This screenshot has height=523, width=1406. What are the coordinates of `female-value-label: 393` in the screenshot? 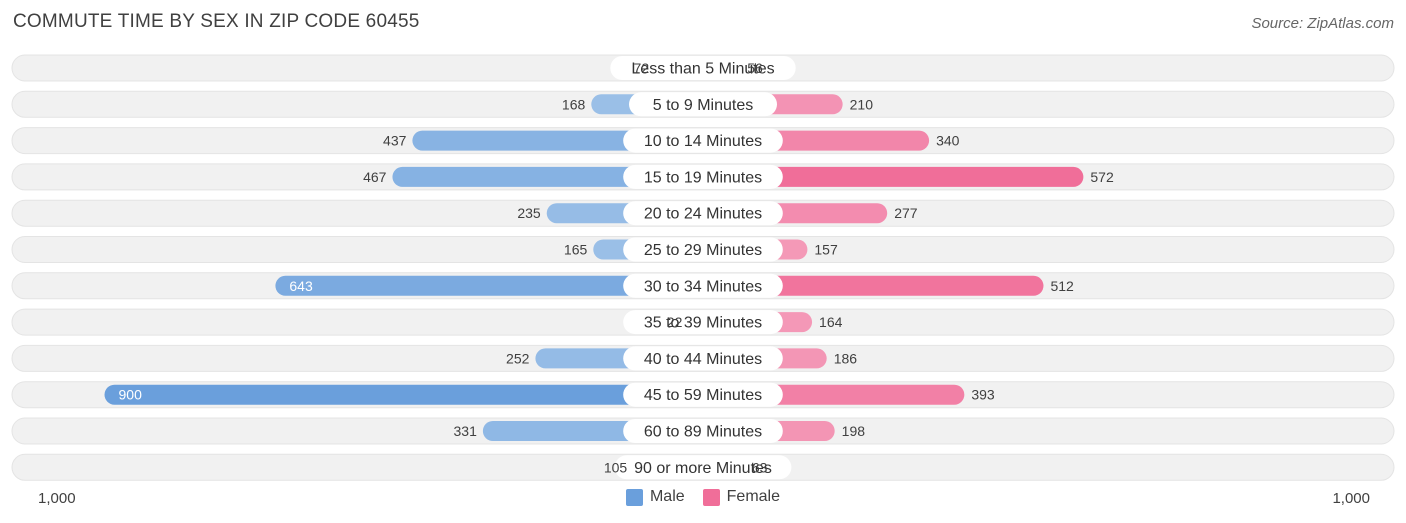 It's located at (983, 395).